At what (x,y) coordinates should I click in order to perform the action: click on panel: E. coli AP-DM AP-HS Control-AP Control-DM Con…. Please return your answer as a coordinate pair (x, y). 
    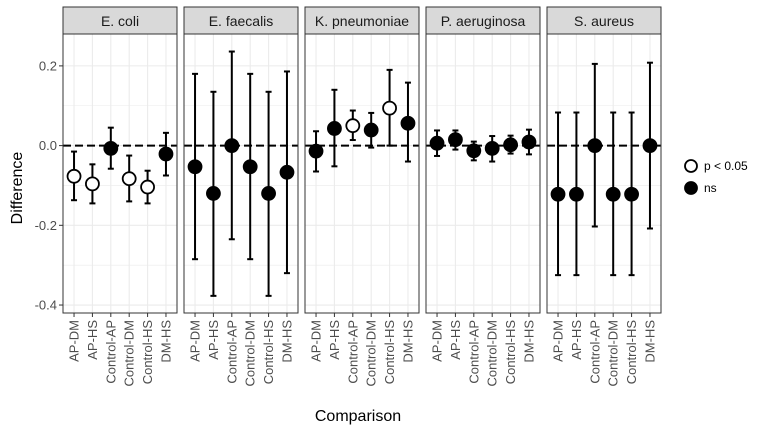
    Looking at the image, I should click on (120, 196).